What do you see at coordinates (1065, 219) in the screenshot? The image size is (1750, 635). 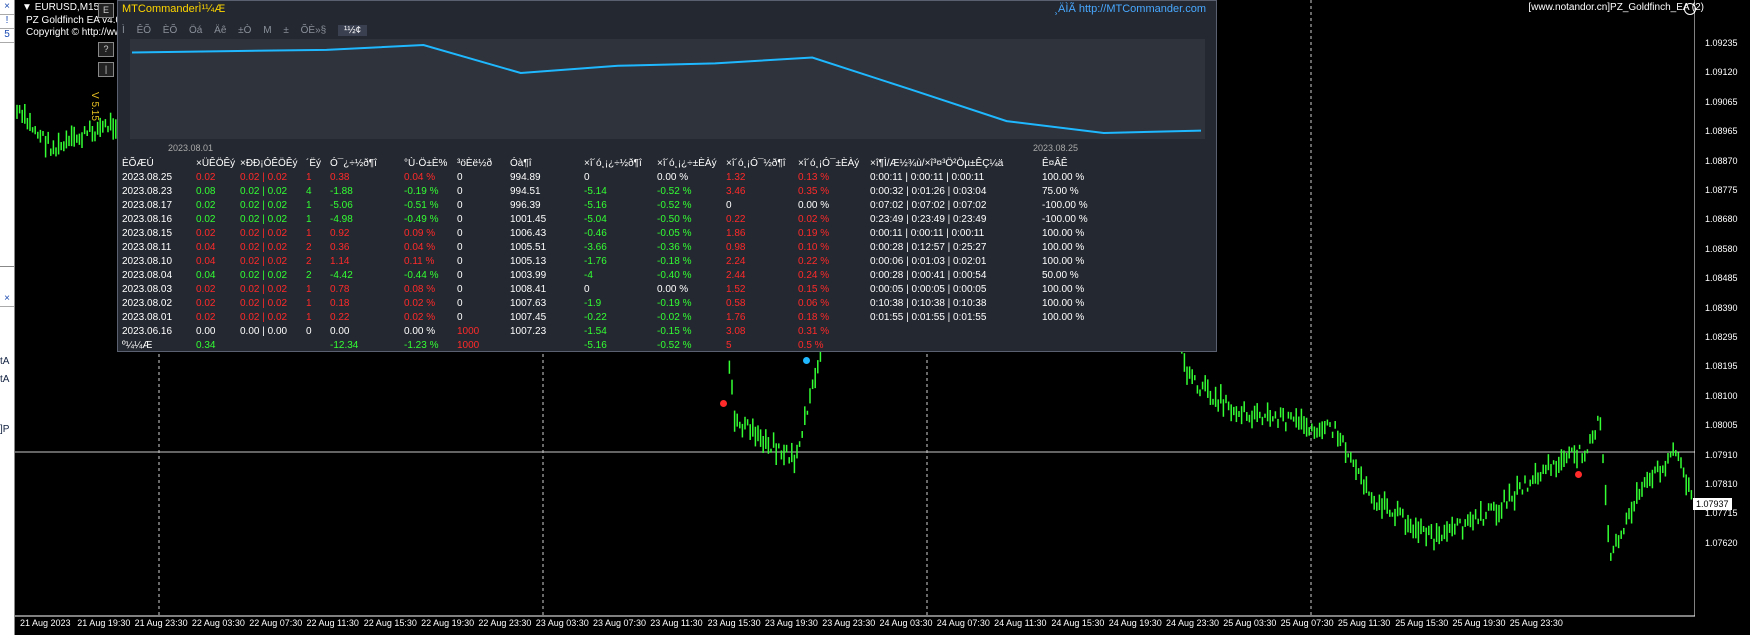 I see `table-cell: -100.00 %` at bounding box center [1065, 219].